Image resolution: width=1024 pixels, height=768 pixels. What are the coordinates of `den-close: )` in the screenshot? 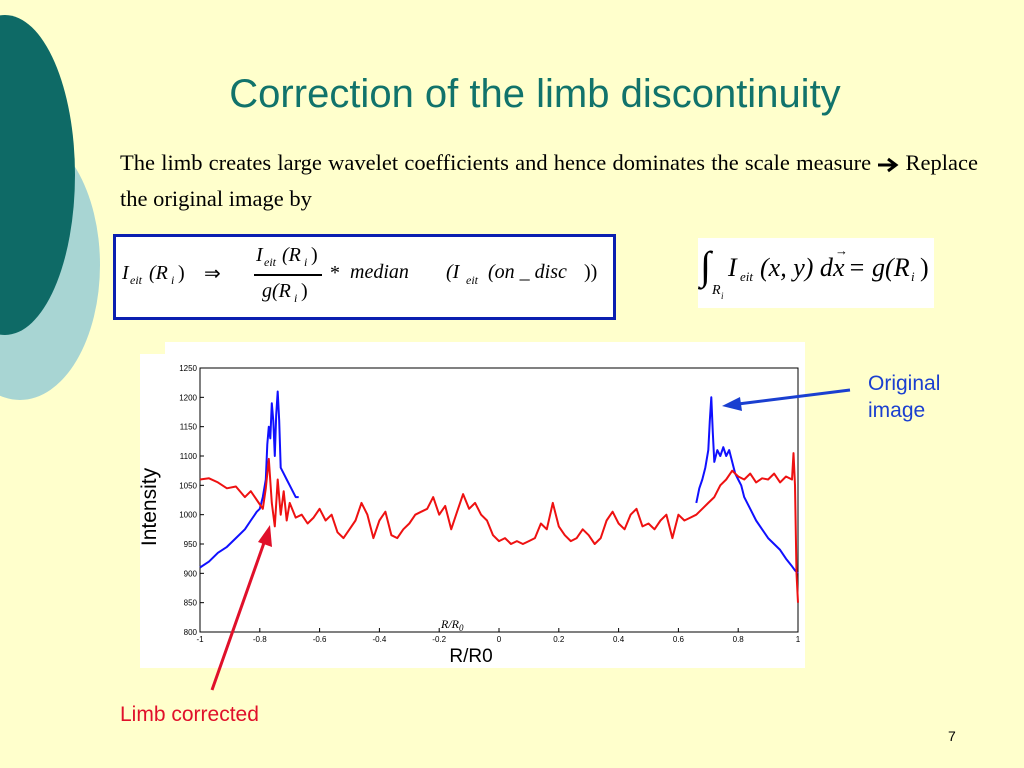 It's located at (304, 291).